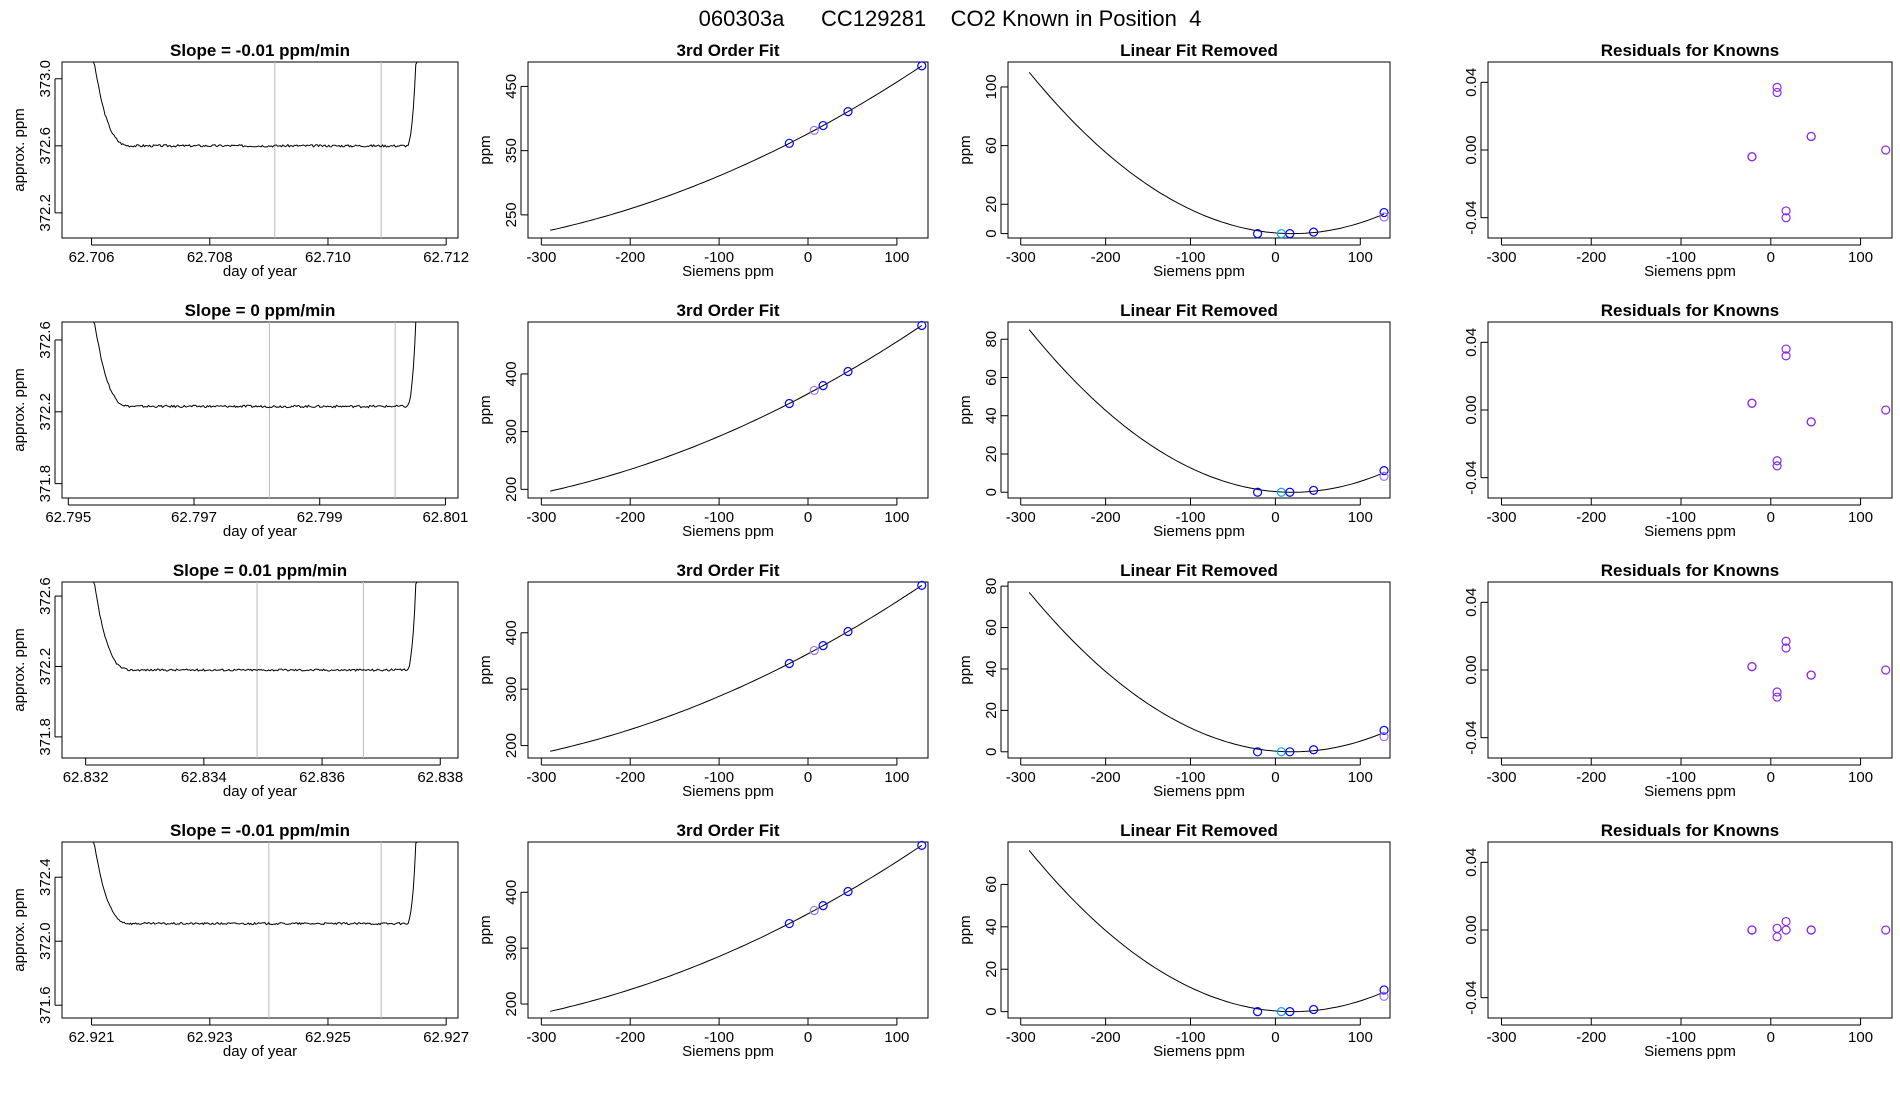 This screenshot has height=1100, width=1900. What do you see at coordinates (728, 531) in the screenshot?
I see `fit-xlabel: Siemens ppm` at bounding box center [728, 531].